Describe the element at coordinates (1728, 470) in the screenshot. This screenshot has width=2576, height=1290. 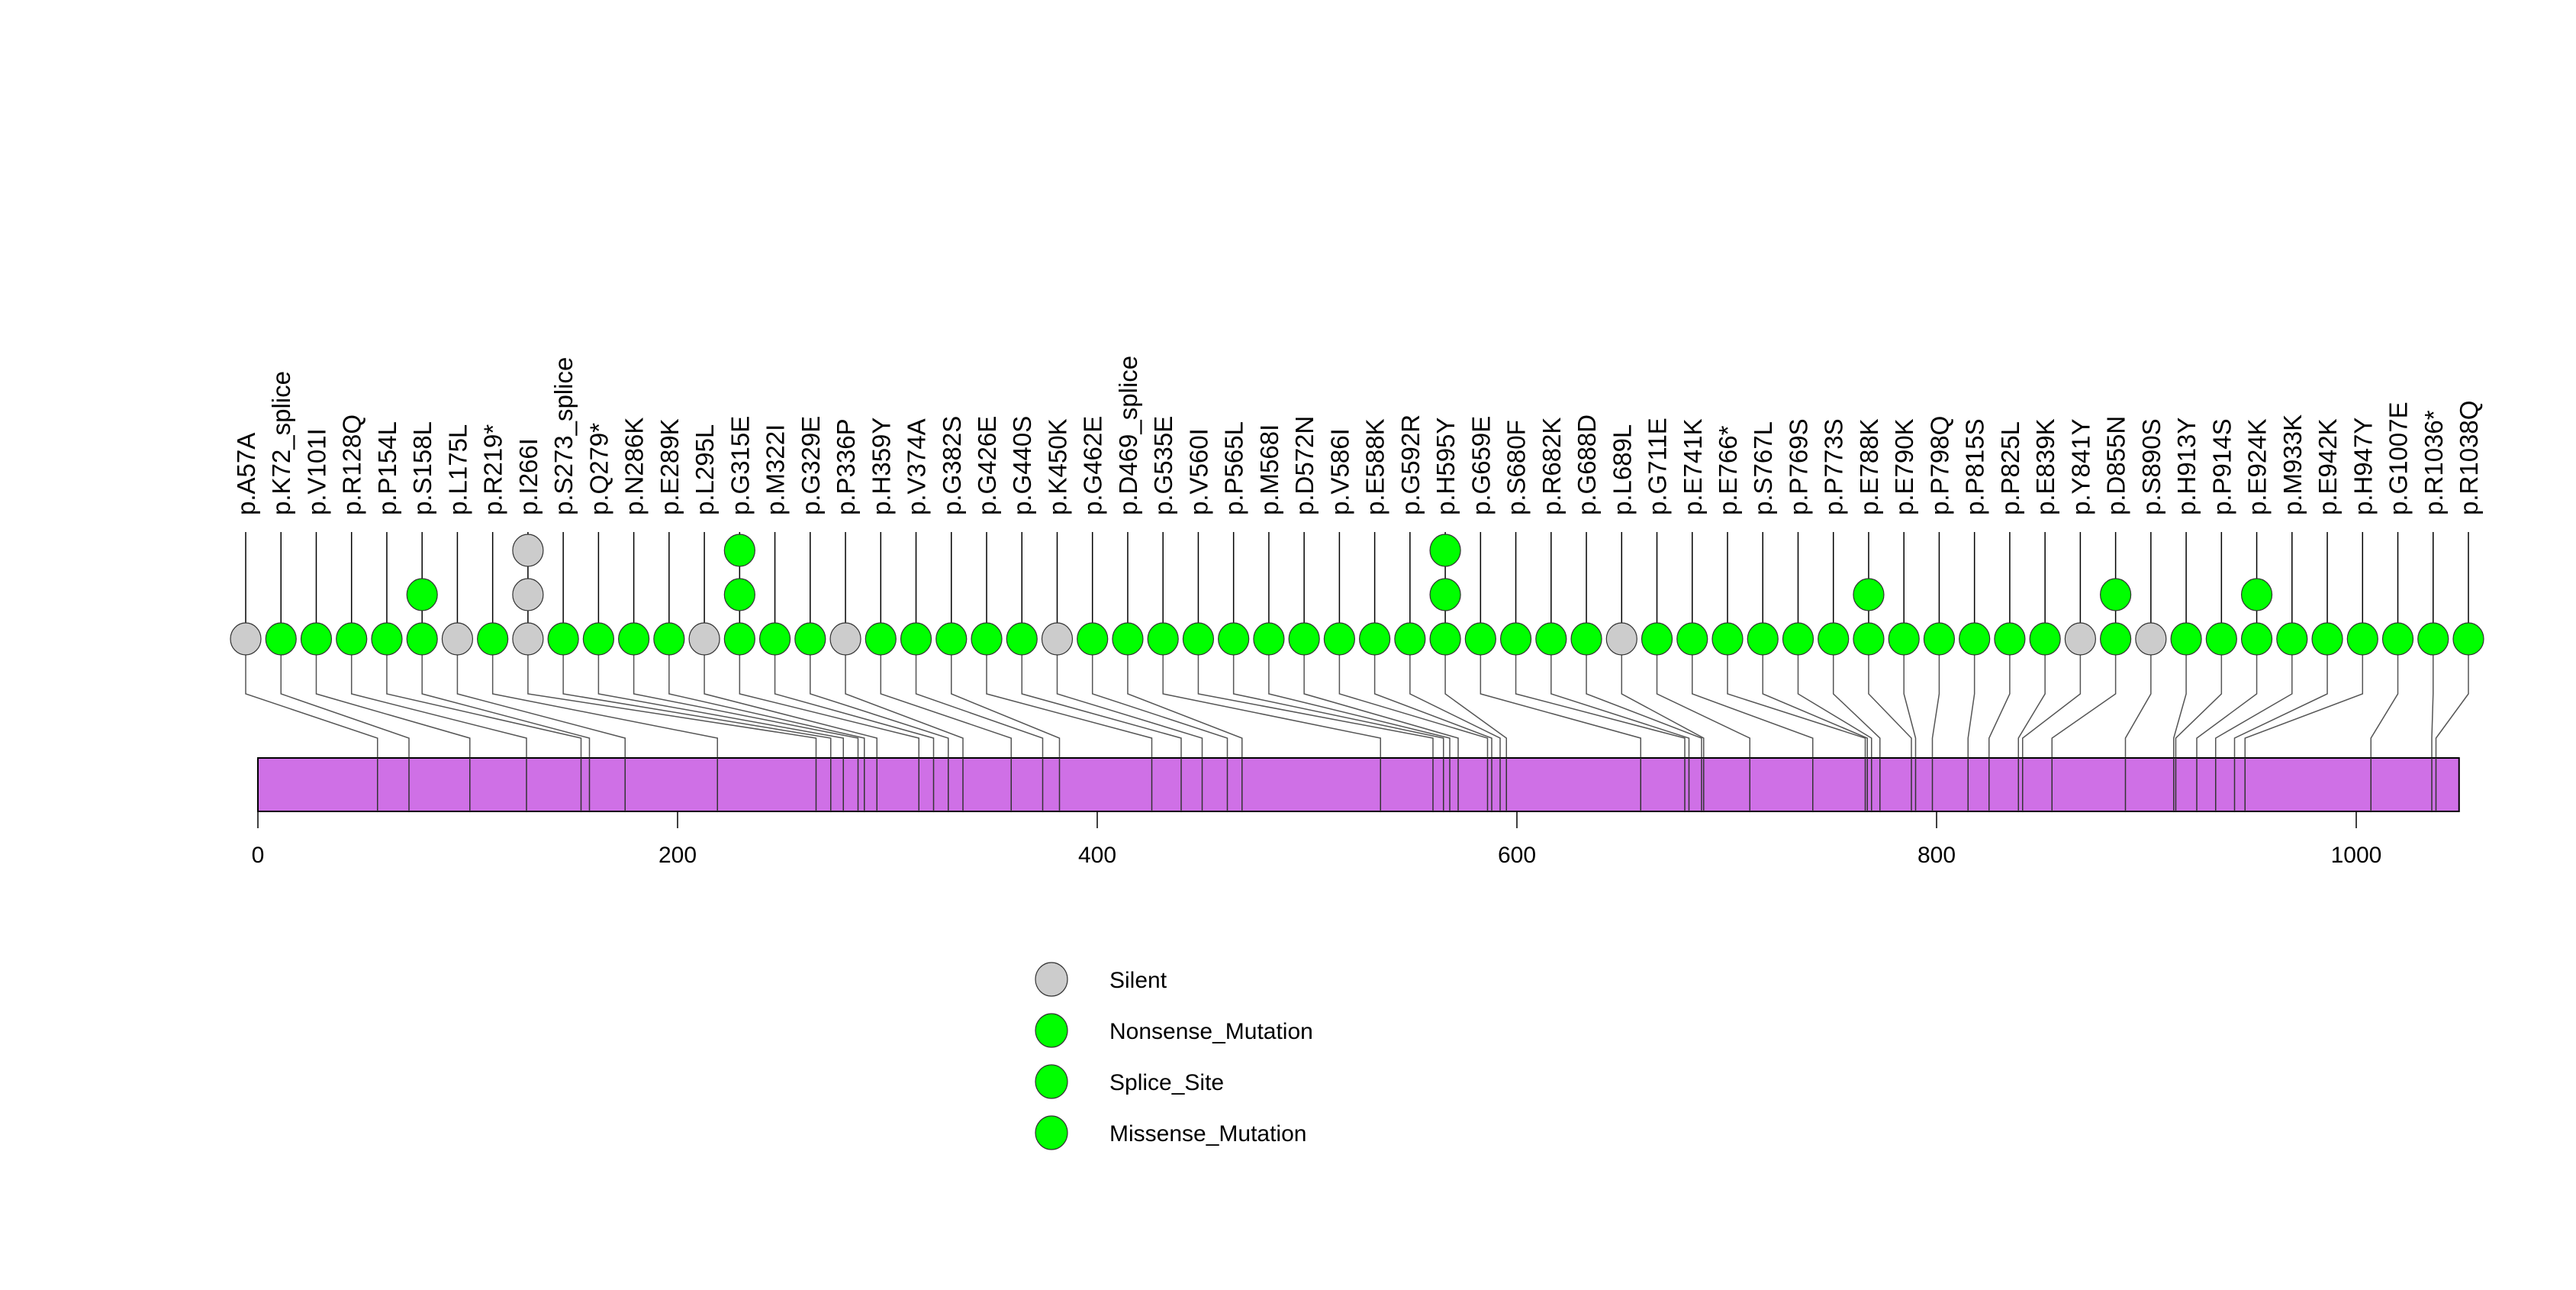
I see `mutation-label: p.E766*` at that location.